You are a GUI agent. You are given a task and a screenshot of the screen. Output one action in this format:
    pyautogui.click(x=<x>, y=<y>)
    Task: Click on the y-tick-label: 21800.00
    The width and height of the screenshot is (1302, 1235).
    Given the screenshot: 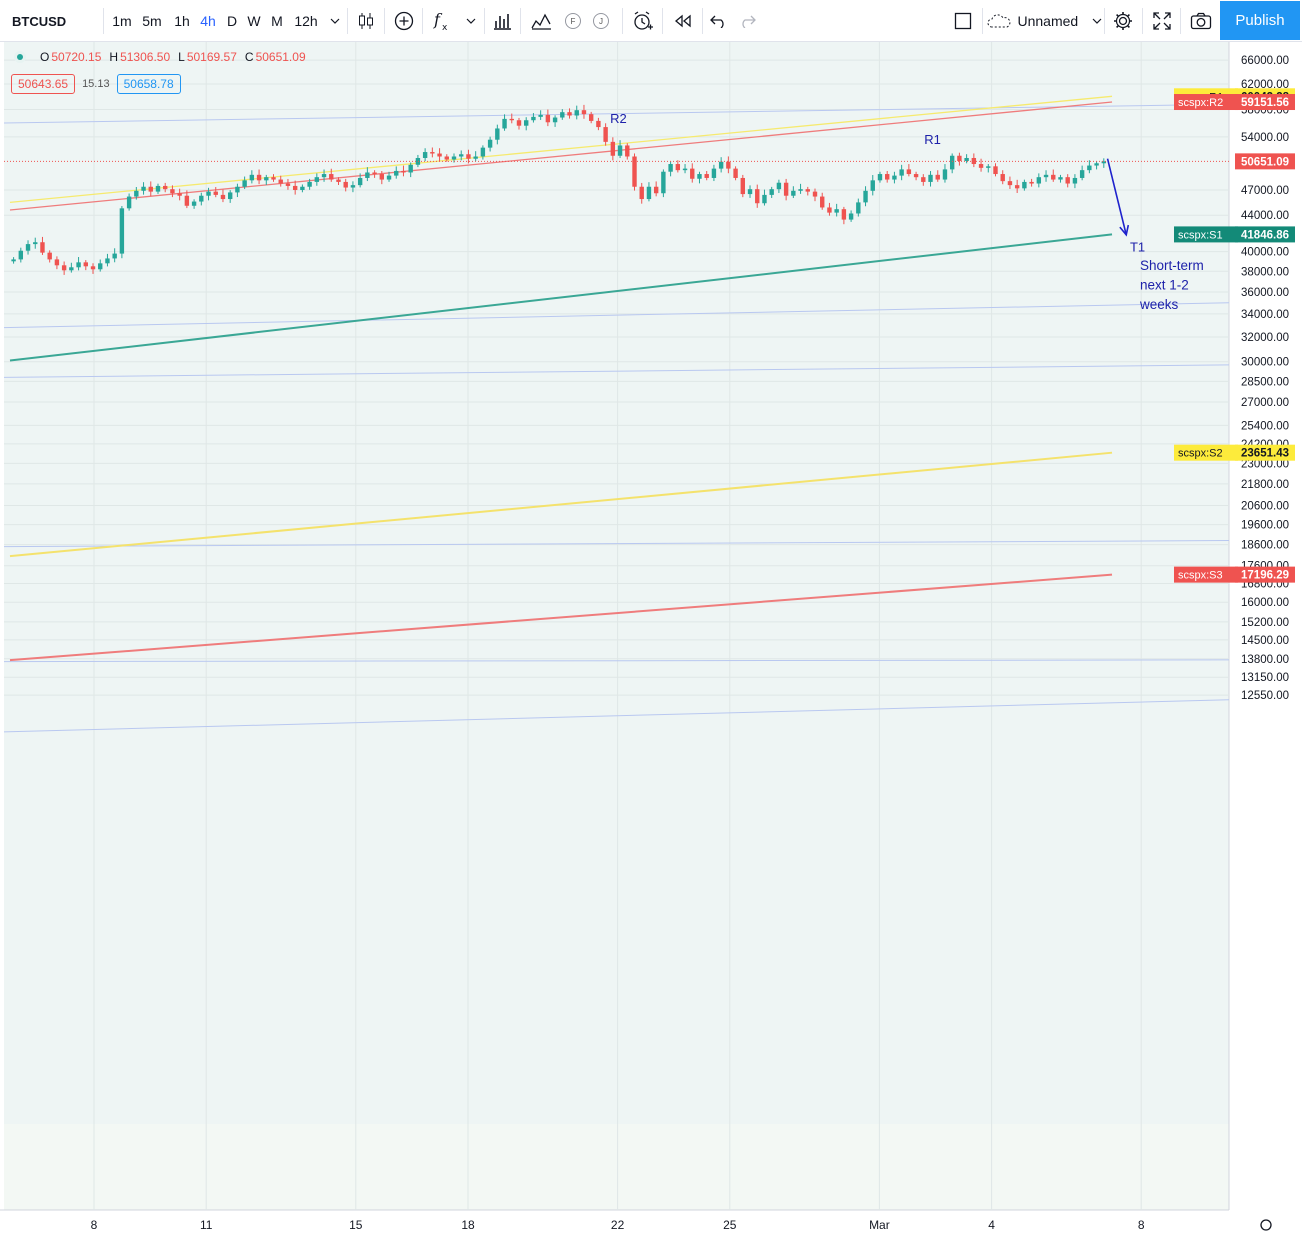 What is the action you would take?
    pyautogui.click(x=1265, y=485)
    